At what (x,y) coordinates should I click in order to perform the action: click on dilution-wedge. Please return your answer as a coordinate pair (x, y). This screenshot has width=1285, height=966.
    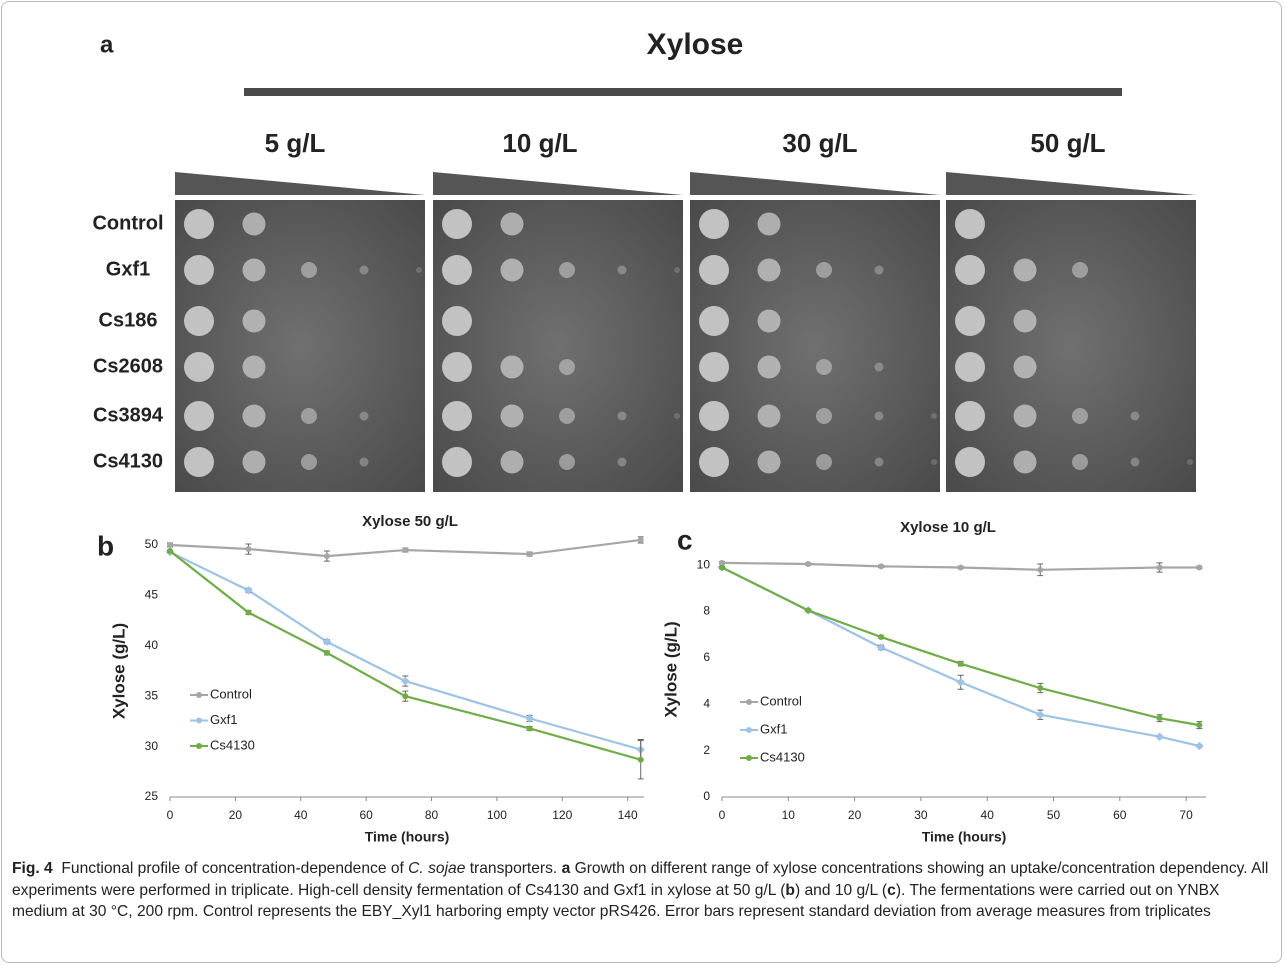
    Looking at the image, I should click on (1071, 183).